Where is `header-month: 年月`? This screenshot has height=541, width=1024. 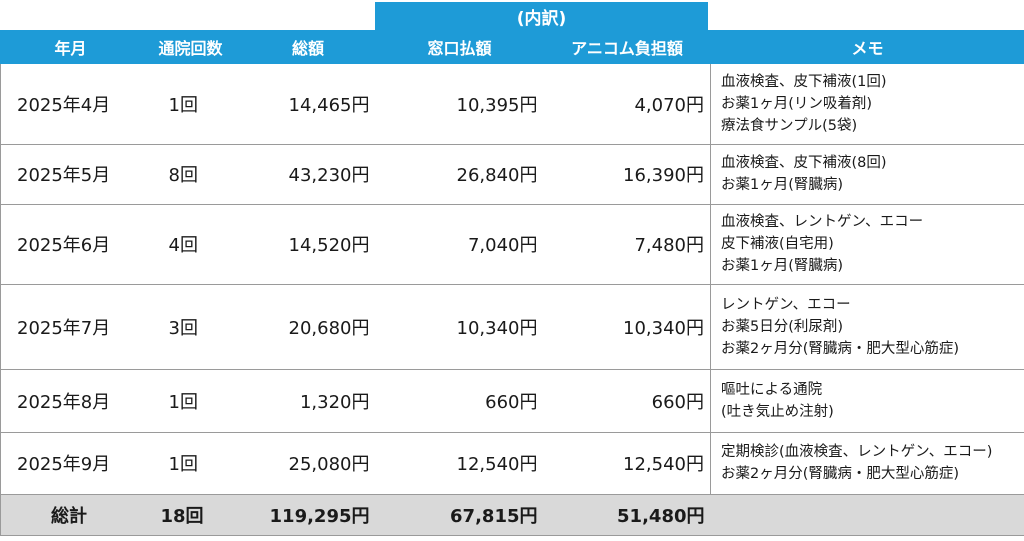
header-month: 年月 is located at coordinates (70, 47).